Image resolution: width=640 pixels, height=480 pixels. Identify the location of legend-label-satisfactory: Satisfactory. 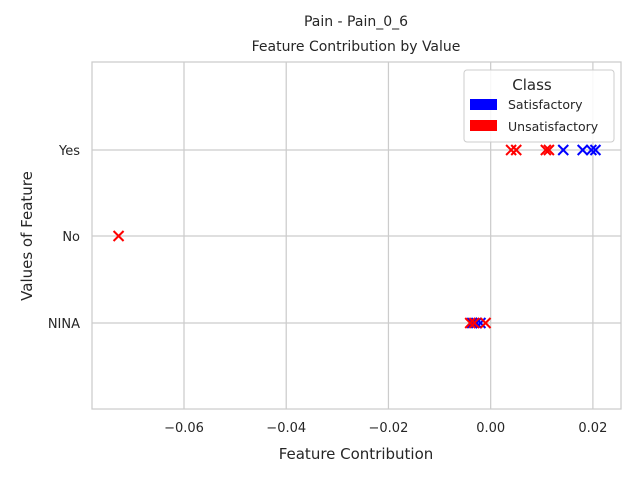
(545, 104).